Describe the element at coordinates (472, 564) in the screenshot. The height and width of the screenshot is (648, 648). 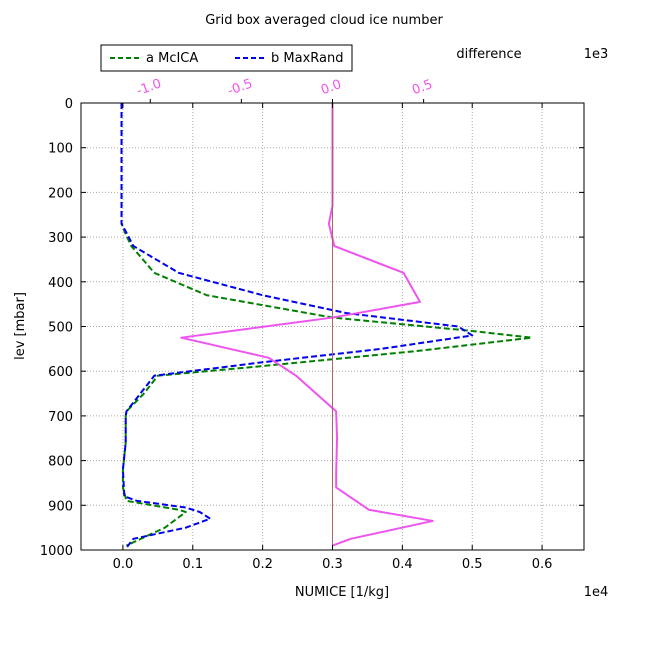
I see `x-tick-label: 0.5` at that location.